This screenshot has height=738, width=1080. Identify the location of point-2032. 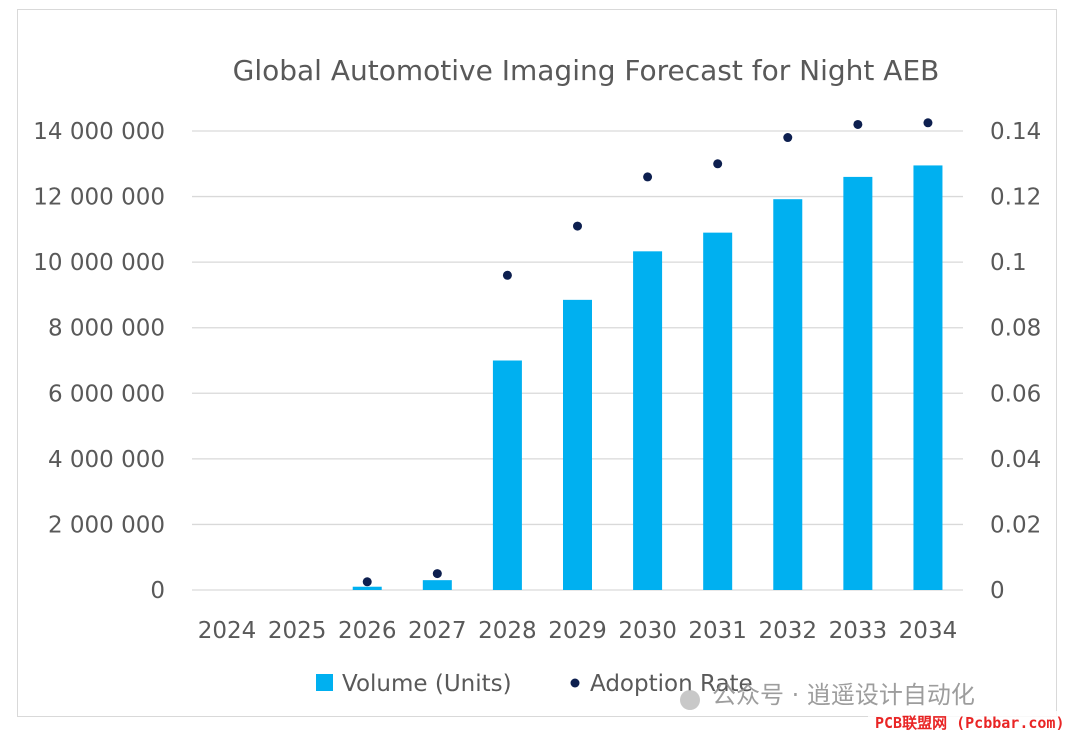
(788, 138).